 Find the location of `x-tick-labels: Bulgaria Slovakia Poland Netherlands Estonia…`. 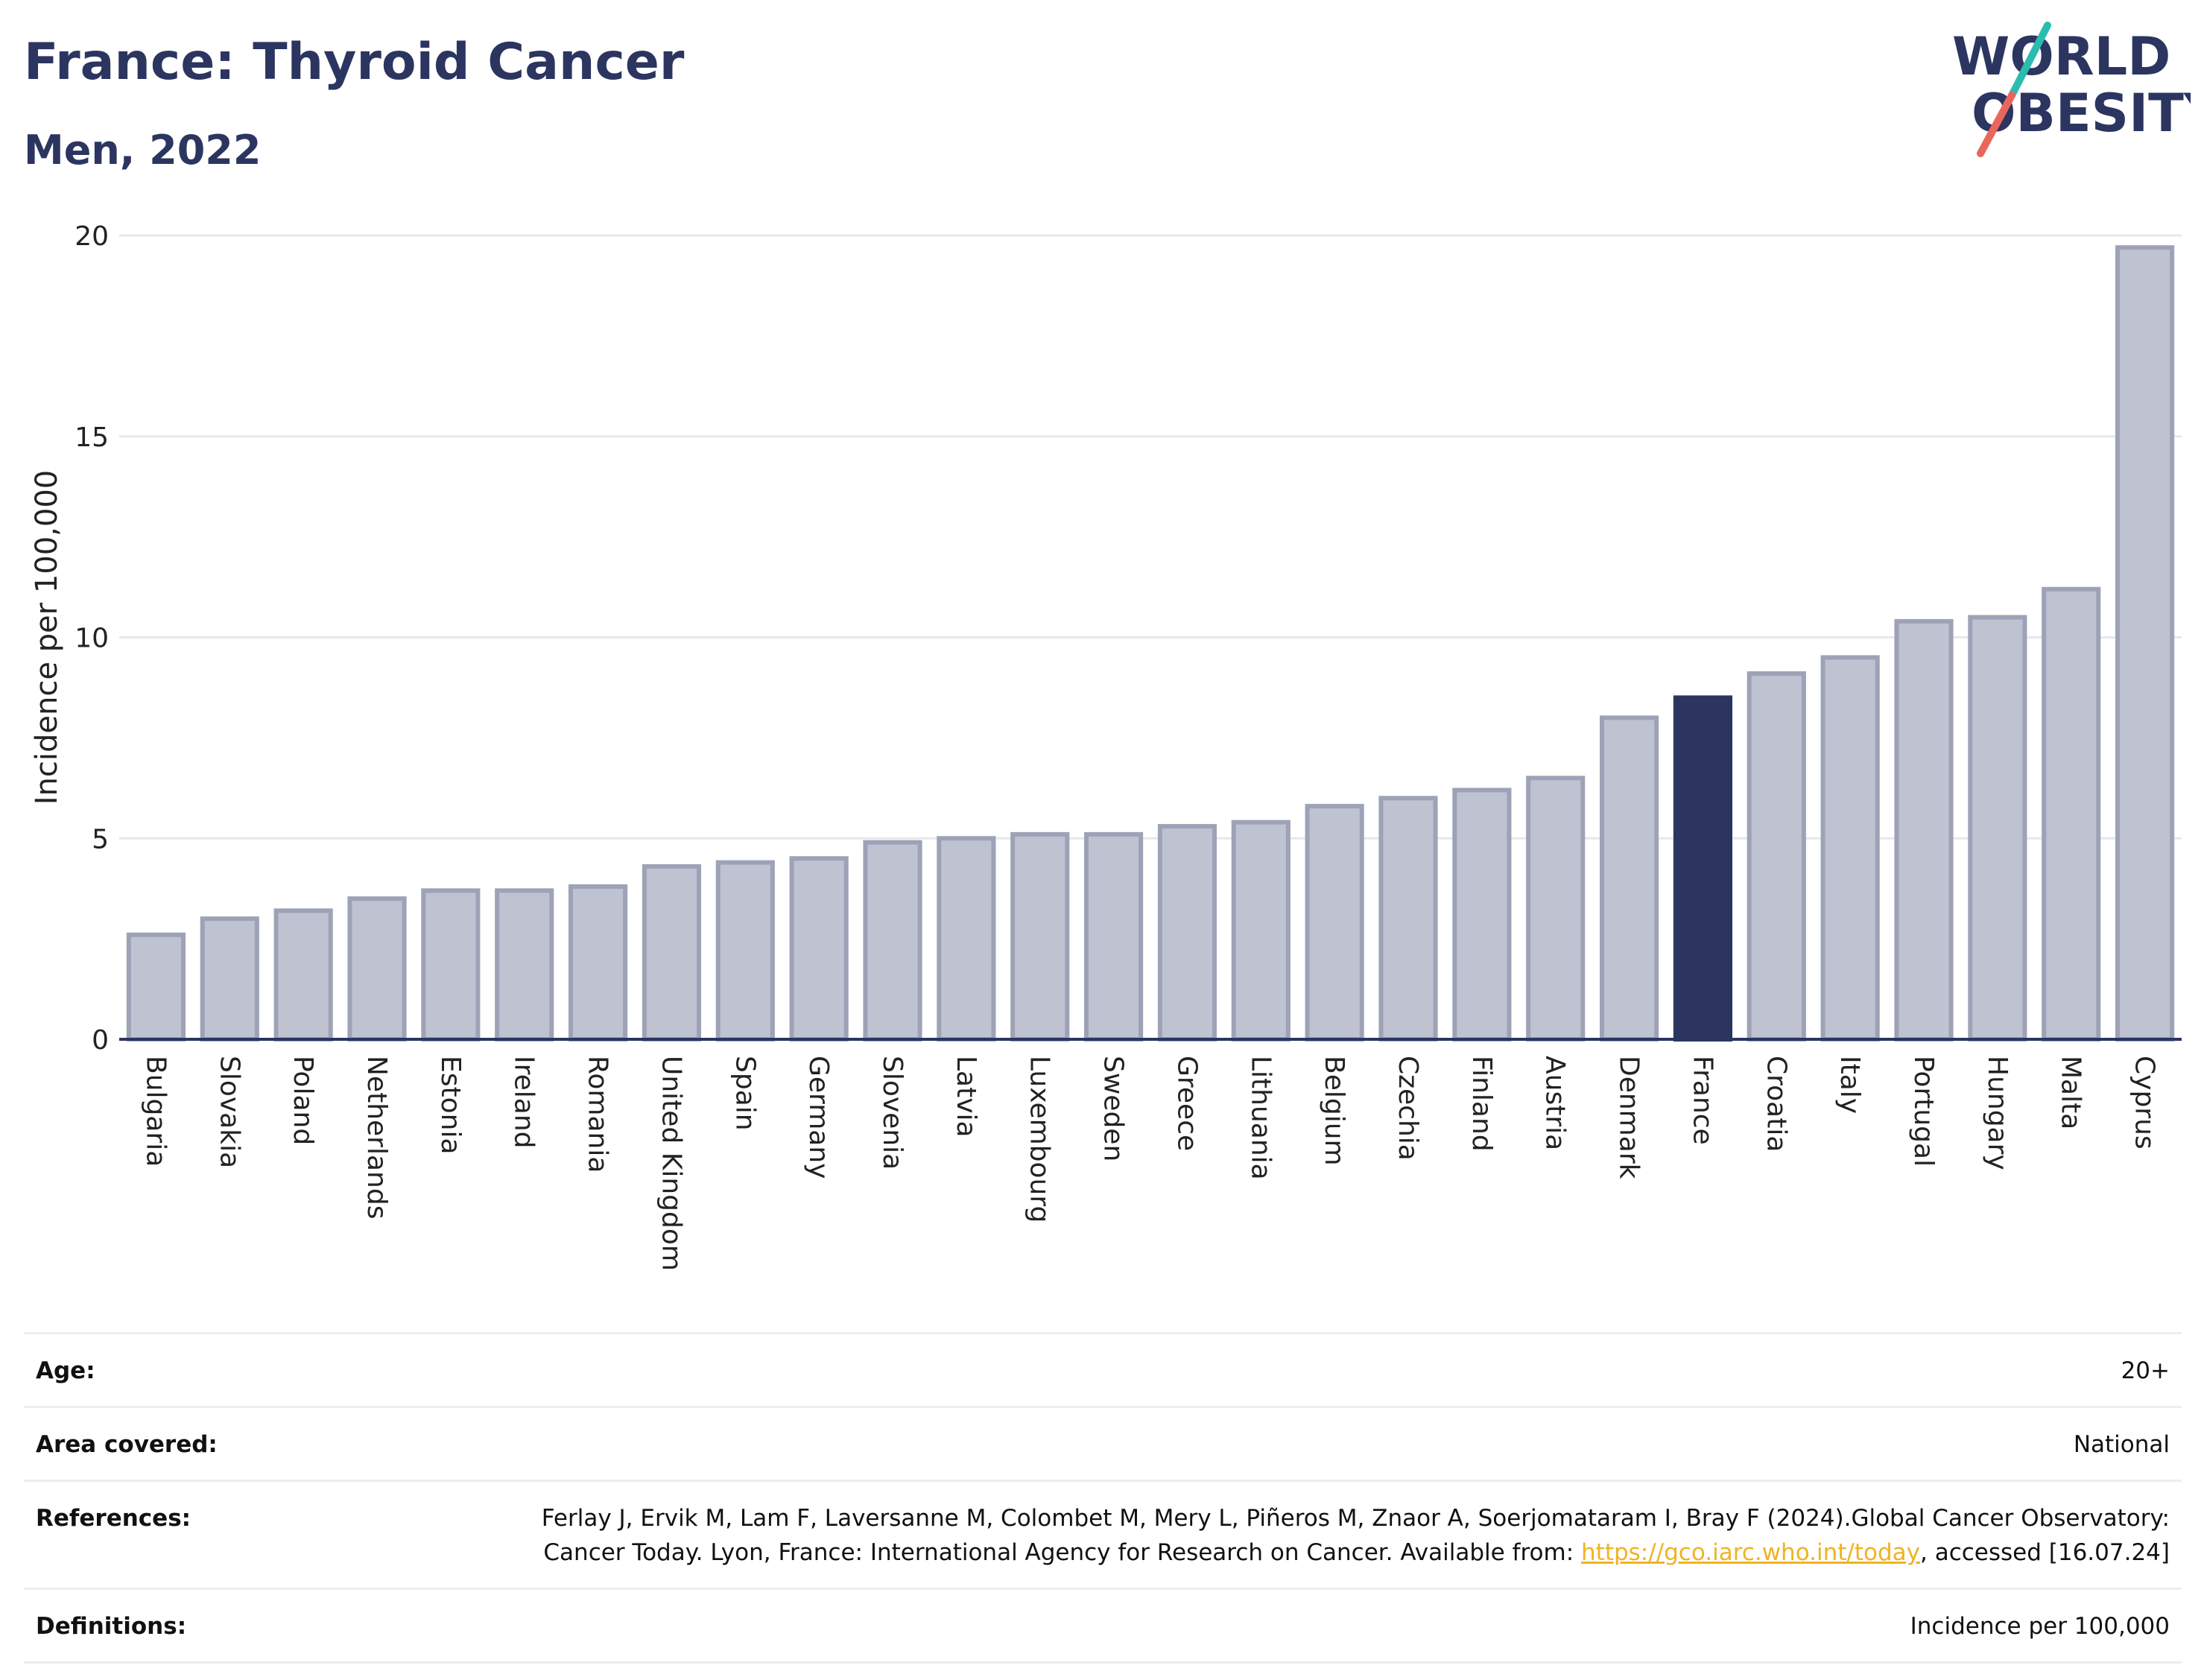

x-tick-labels: Bulgaria Slovakia Poland Netherlands Estonia… is located at coordinates (1149, 1163).